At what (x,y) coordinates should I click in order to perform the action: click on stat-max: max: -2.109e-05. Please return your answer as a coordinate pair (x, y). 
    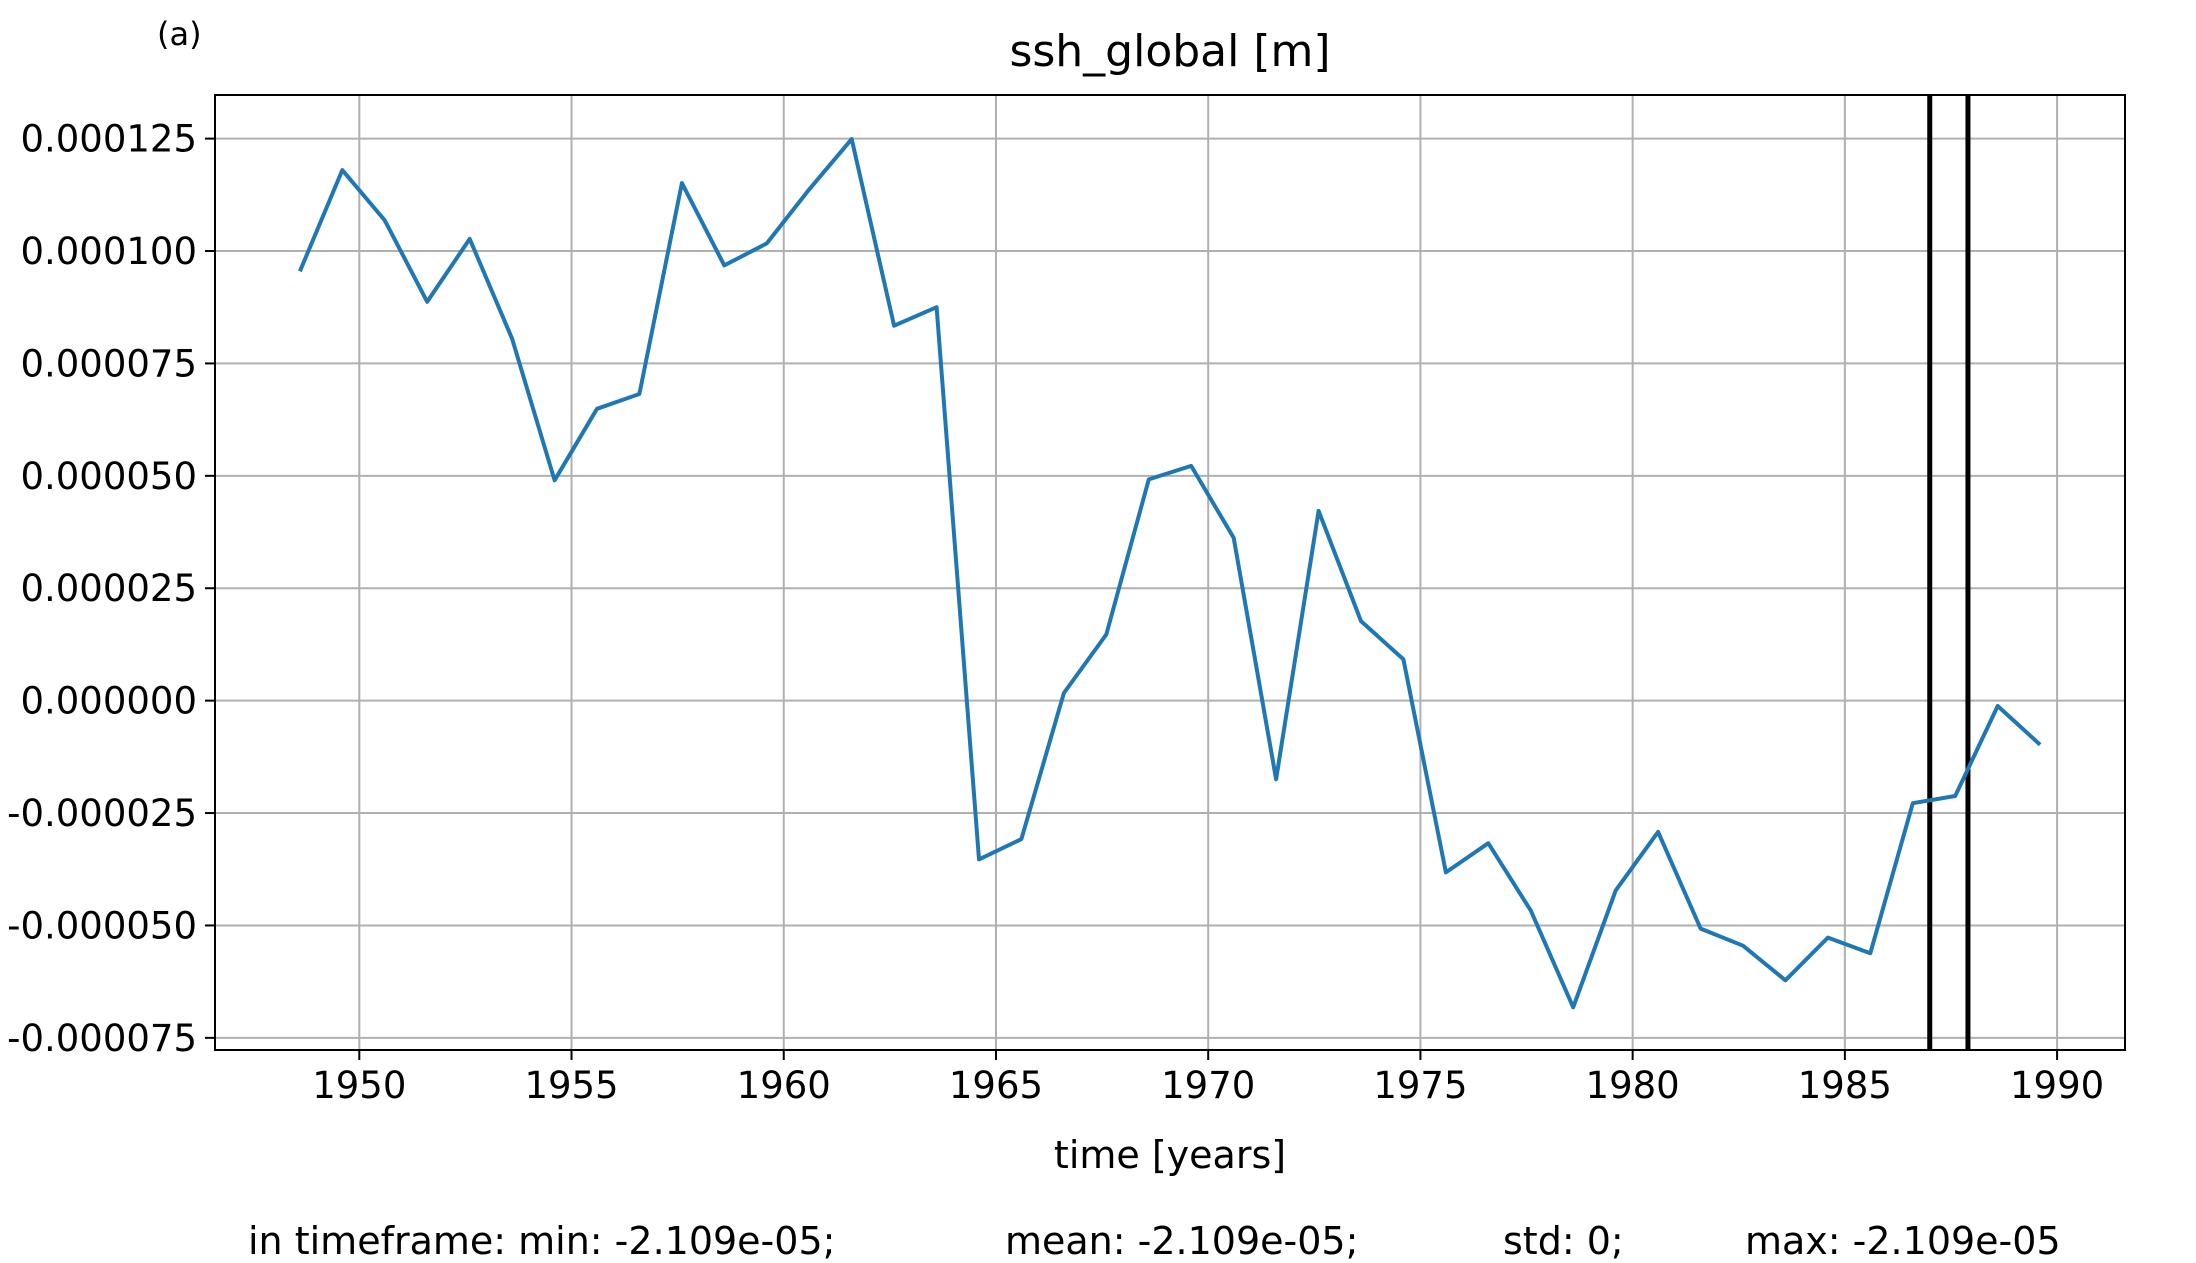
    Looking at the image, I should click on (1903, 1241).